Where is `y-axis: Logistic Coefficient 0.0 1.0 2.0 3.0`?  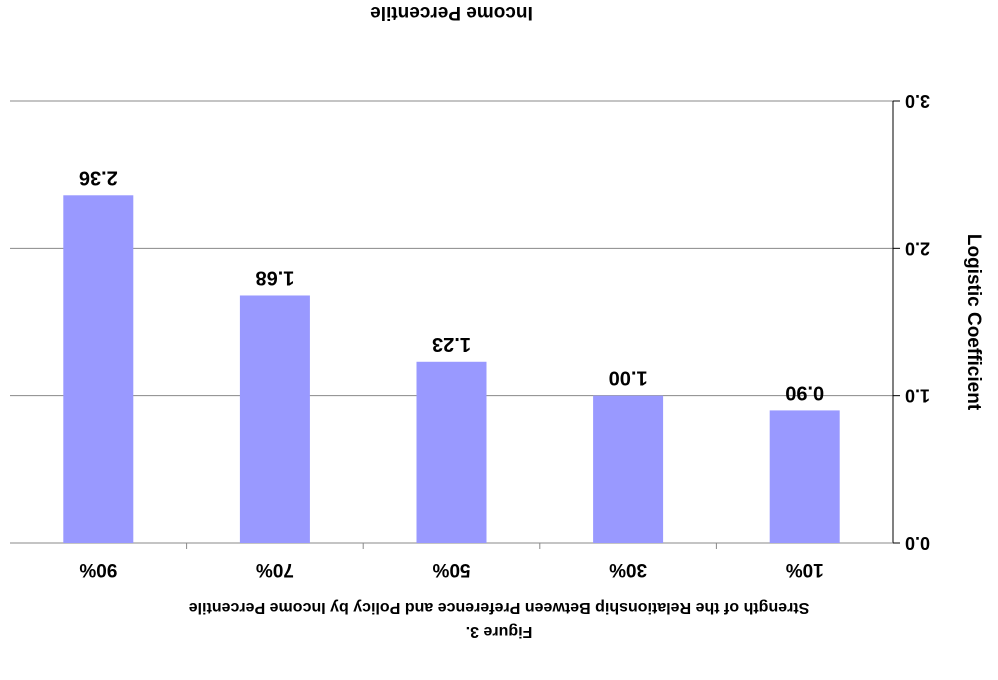 y-axis: Logistic Coefficient 0.0 1.0 2.0 3.0 is located at coordinates (938, 322).